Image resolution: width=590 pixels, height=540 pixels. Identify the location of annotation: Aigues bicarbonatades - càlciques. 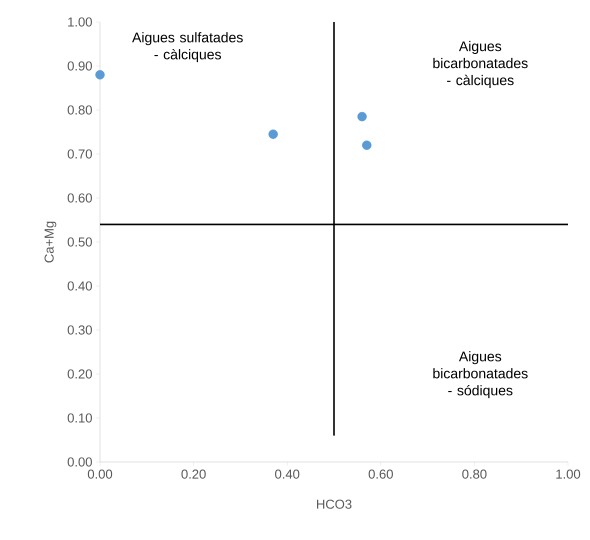
(480, 64).